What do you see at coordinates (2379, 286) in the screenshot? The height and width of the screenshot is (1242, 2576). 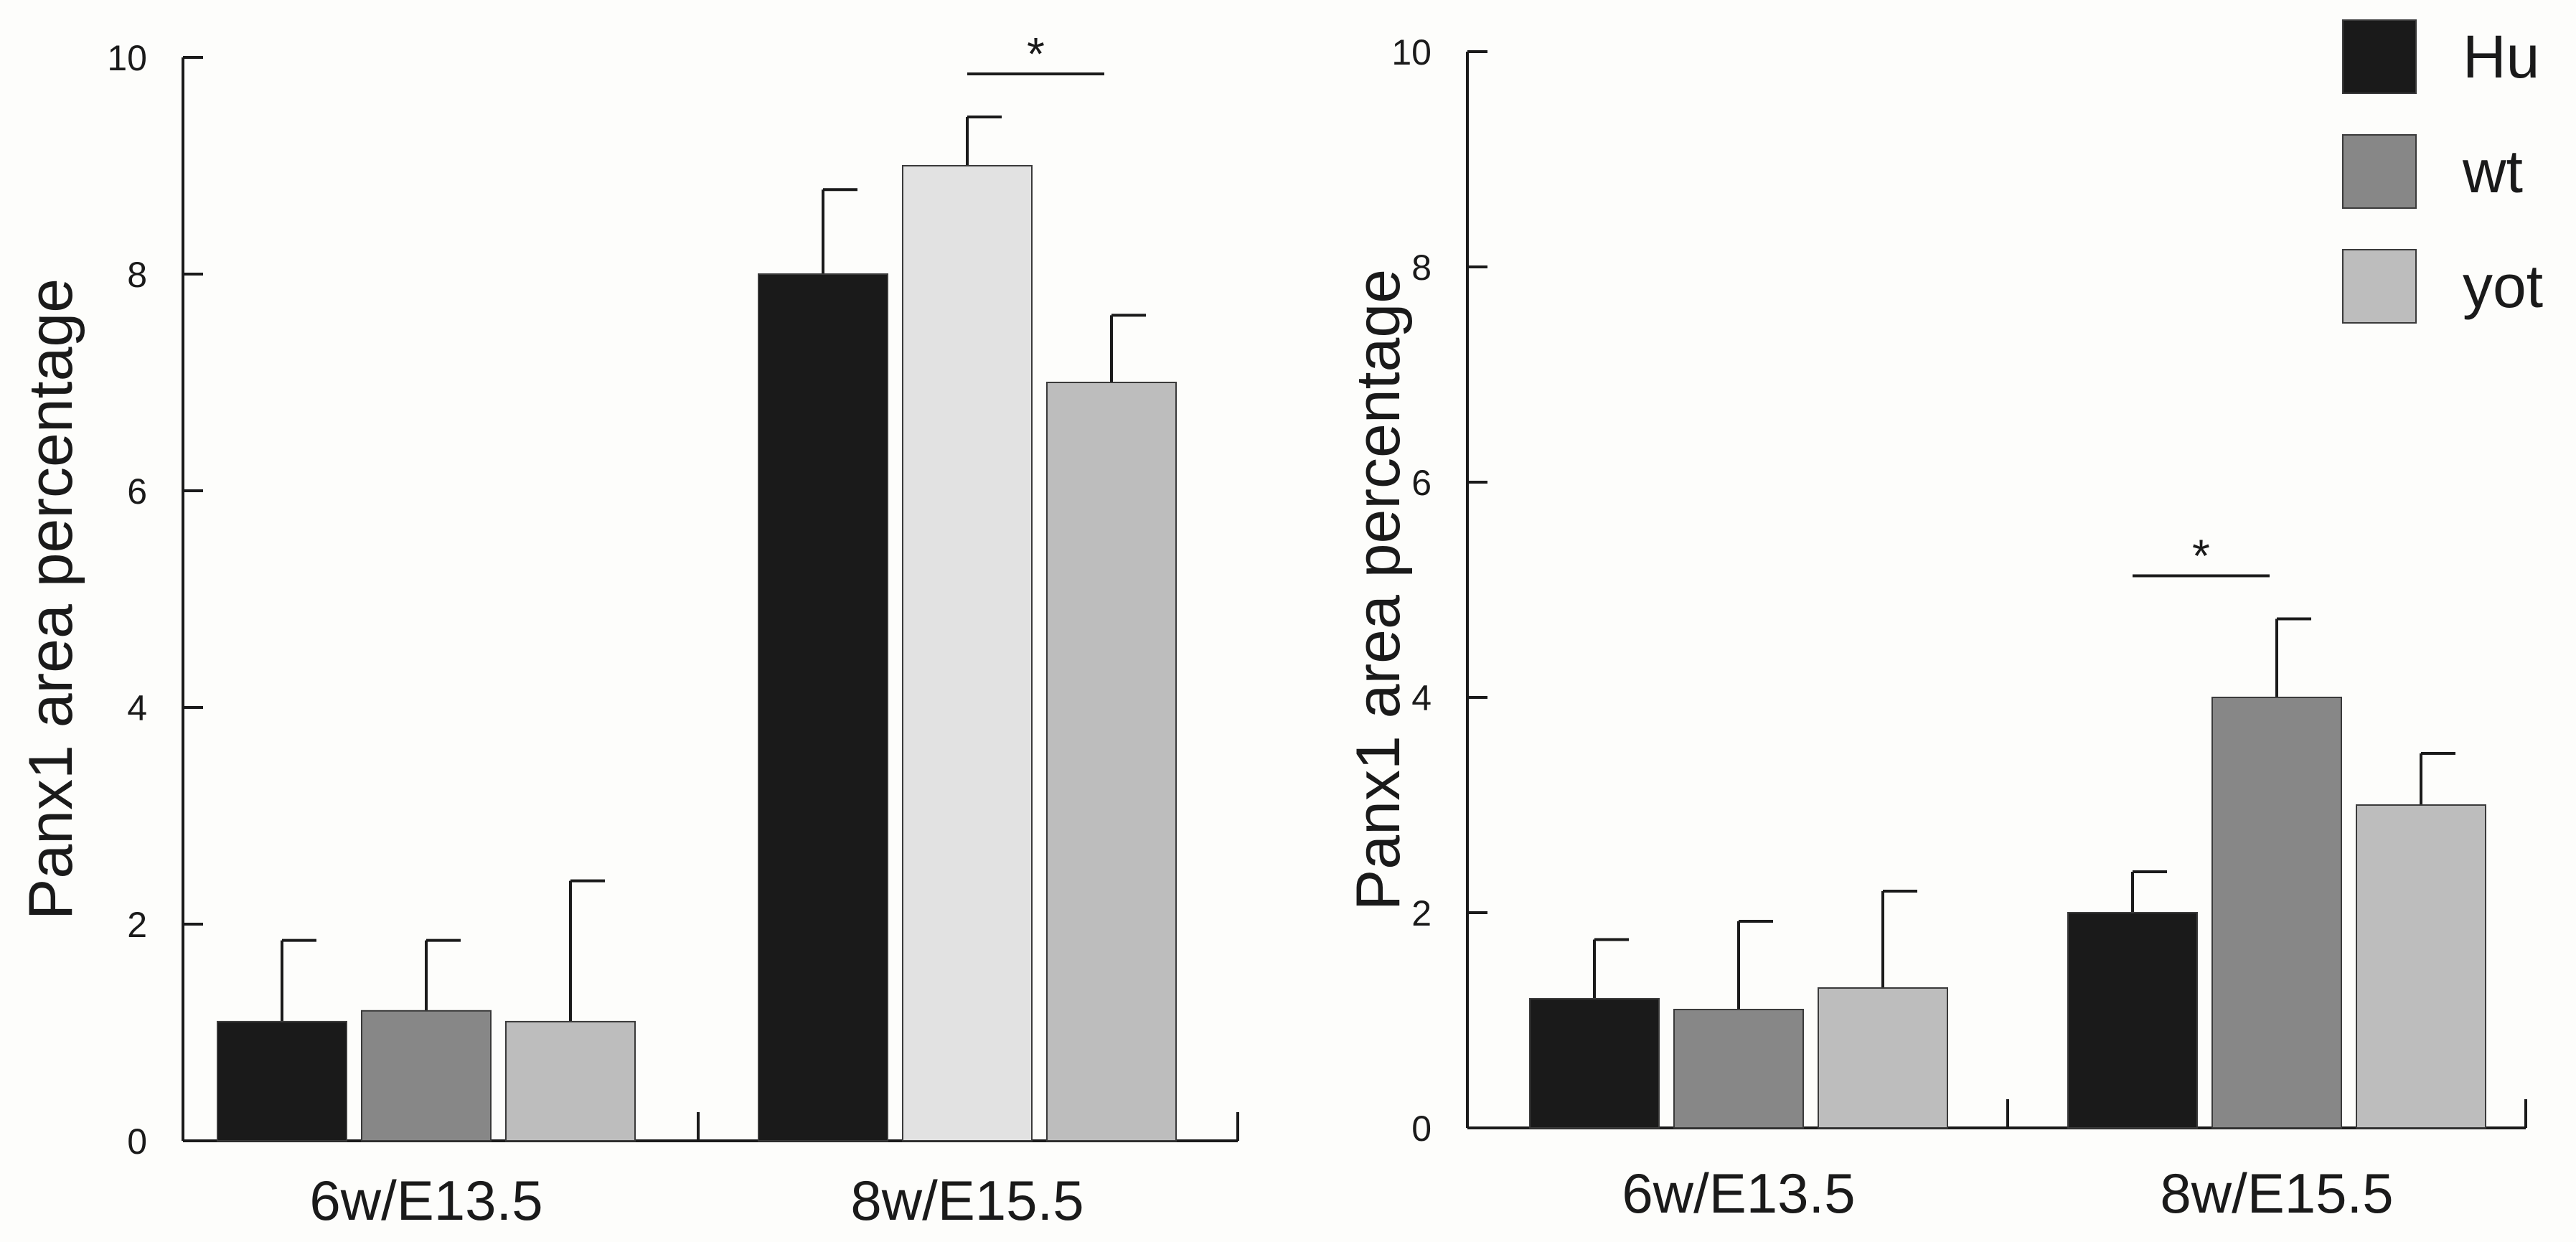 I see `legend-swatch-yot` at bounding box center [2379, 286].